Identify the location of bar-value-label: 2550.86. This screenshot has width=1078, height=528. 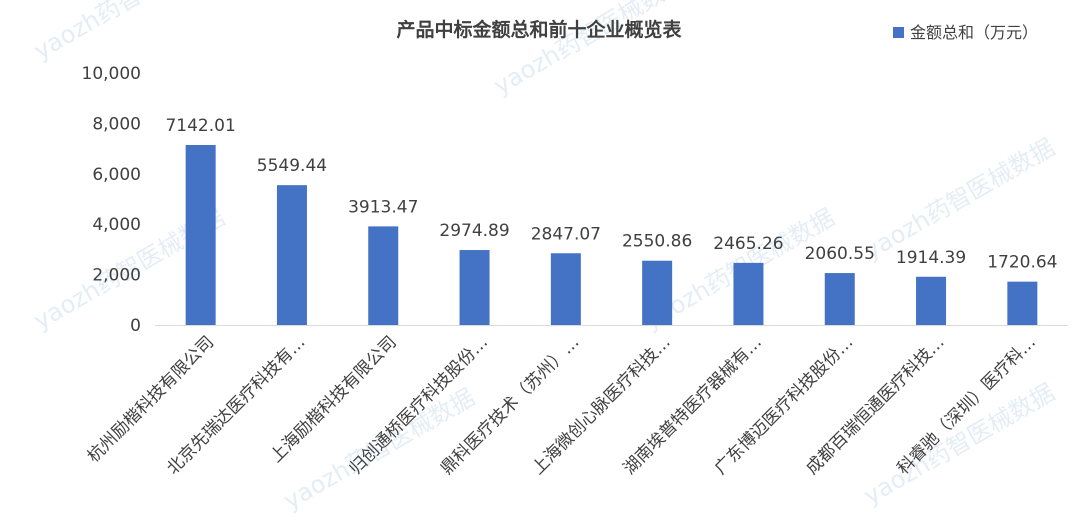
(657, 242).